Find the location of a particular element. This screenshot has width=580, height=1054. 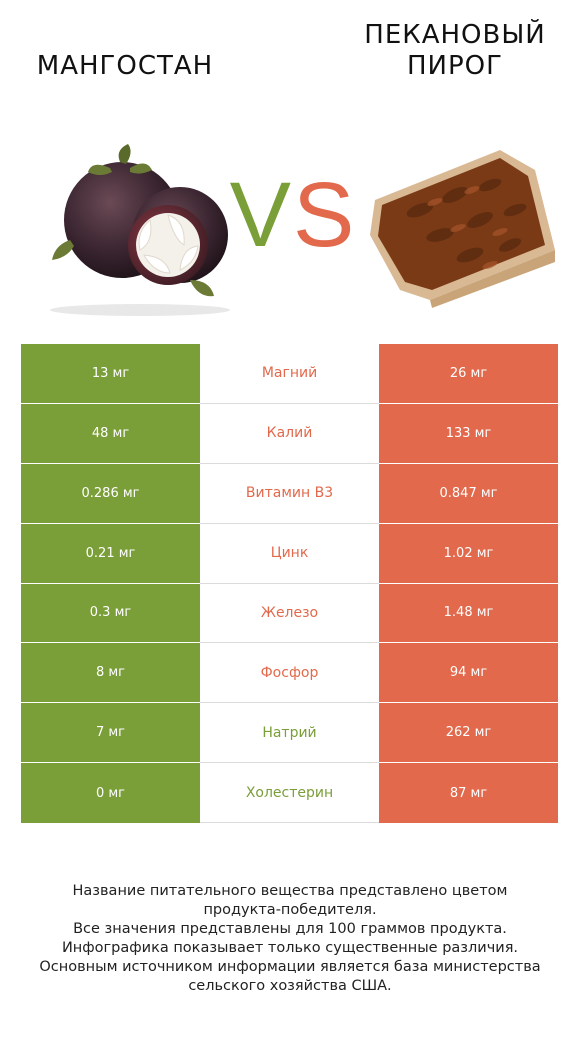

table-row: 48 мг Калий 133 мг is located at coordinates (289, 433).